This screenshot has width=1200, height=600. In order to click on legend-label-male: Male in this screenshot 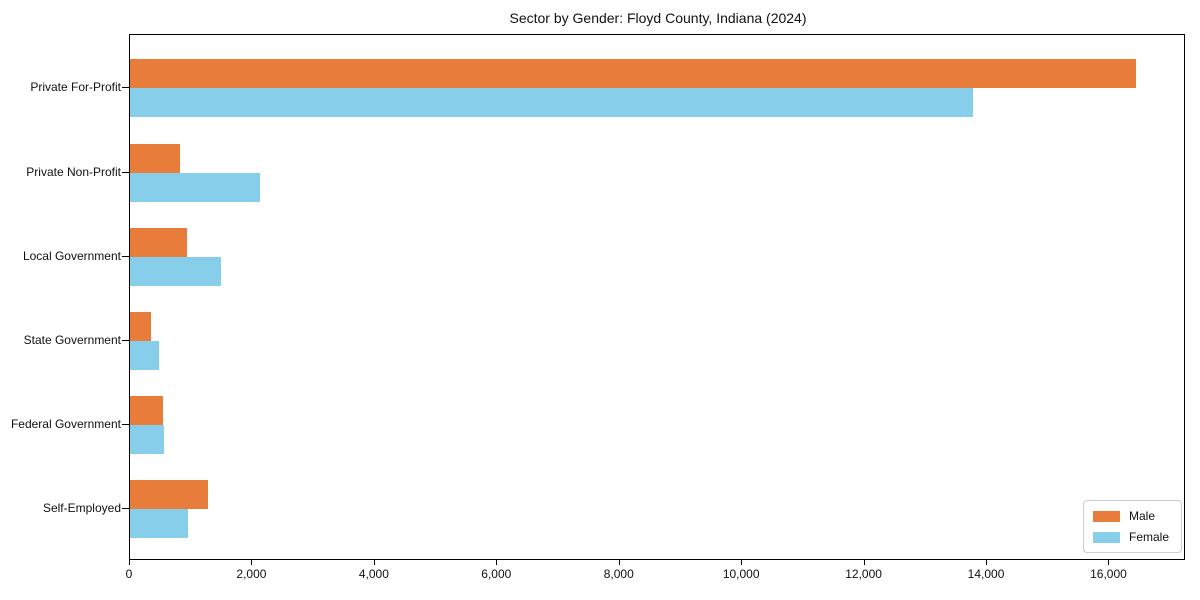, I will do `click(1141, 516)`.